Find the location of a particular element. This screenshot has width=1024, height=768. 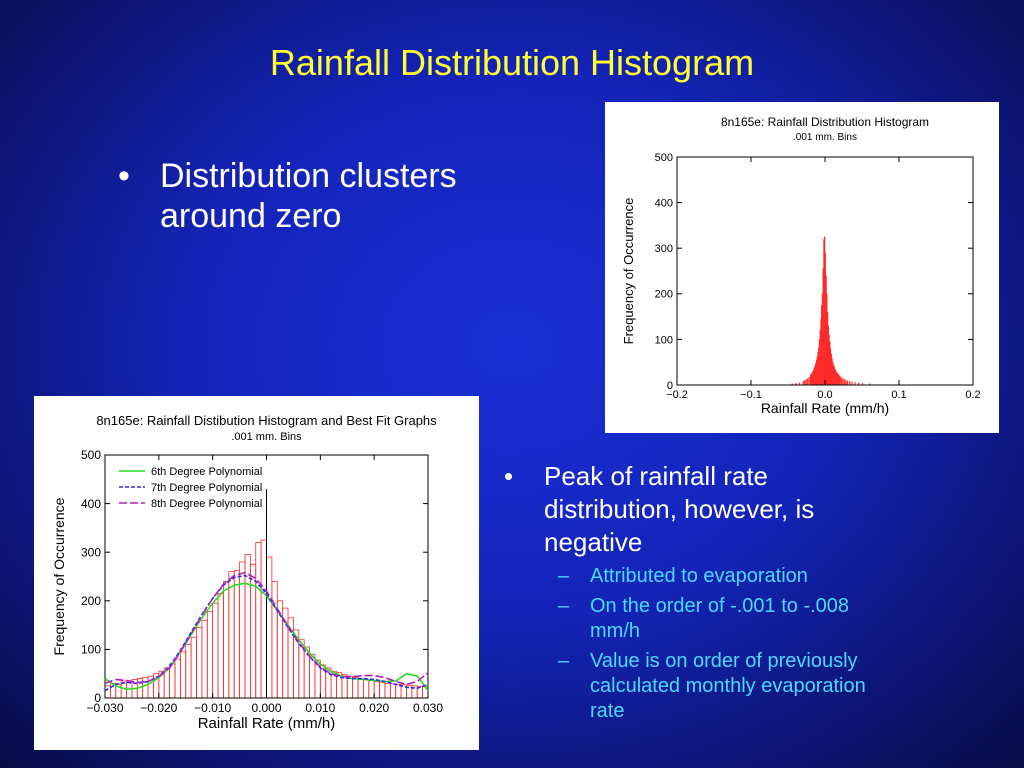

fit-line-6th-degree is located at coordinates (266, 637).